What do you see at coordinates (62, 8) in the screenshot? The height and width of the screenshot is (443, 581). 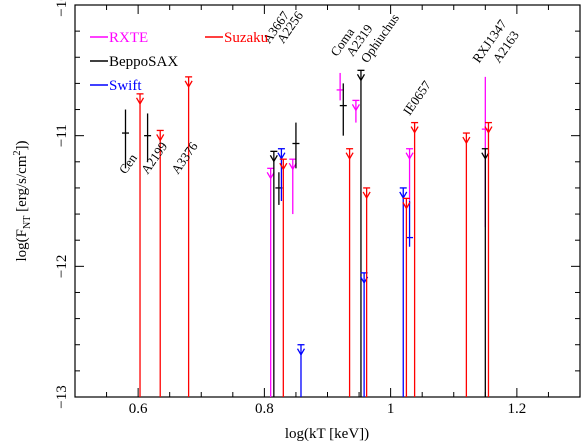 I see `y-tick-label: −10` at bounding box center [62, 8].